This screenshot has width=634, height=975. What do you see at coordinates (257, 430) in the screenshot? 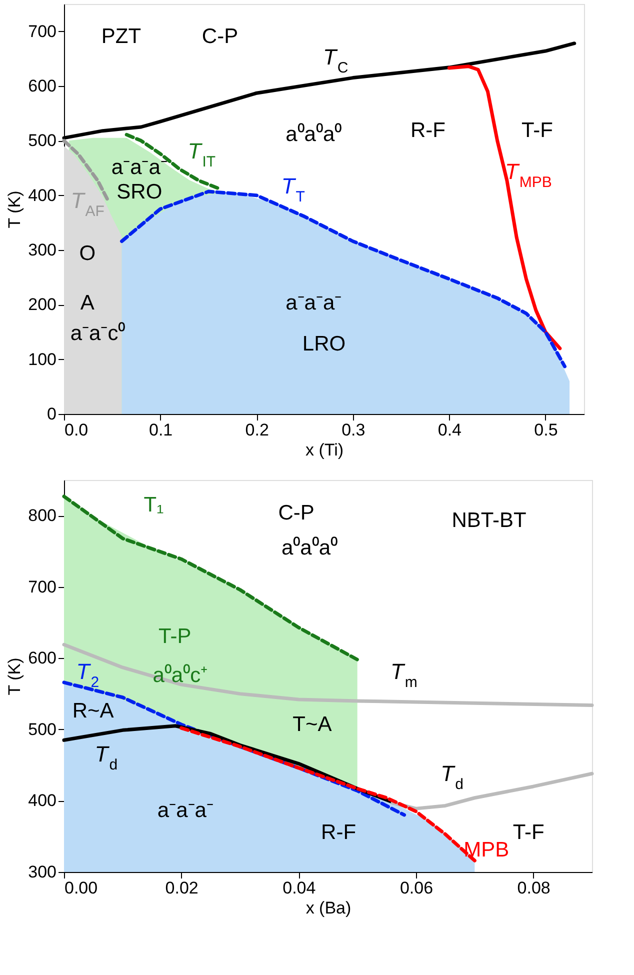
I see `x-tick-label: 0.2` at bounding box center [257, 430].